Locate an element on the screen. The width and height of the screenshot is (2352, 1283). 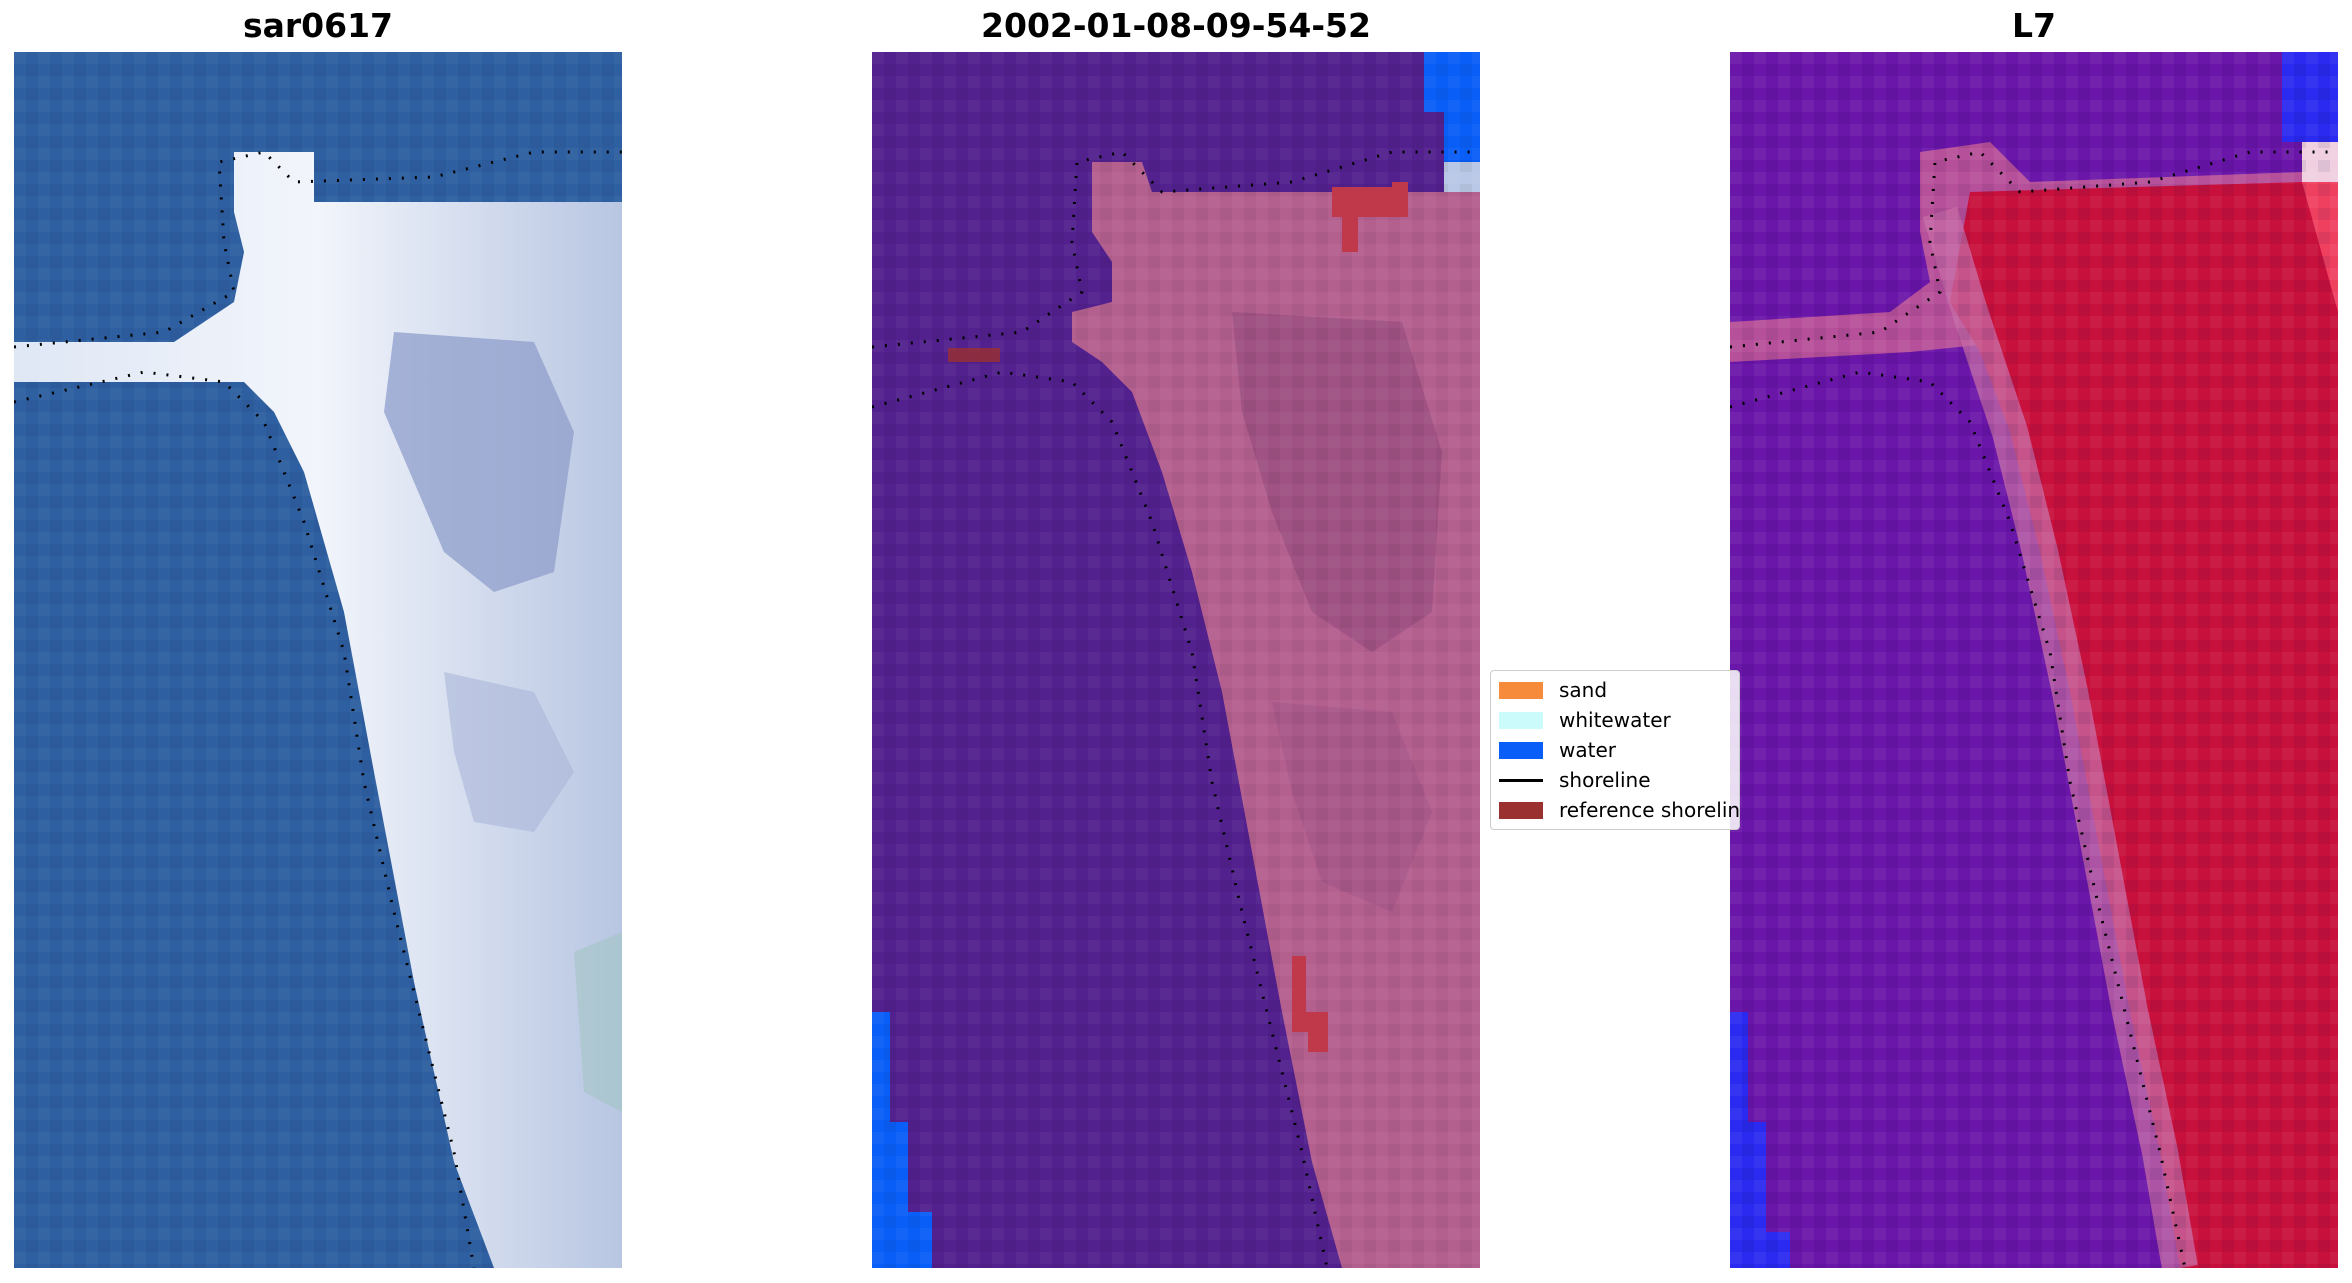
legend-label: whitewater is located at coordinates (1615, 720).